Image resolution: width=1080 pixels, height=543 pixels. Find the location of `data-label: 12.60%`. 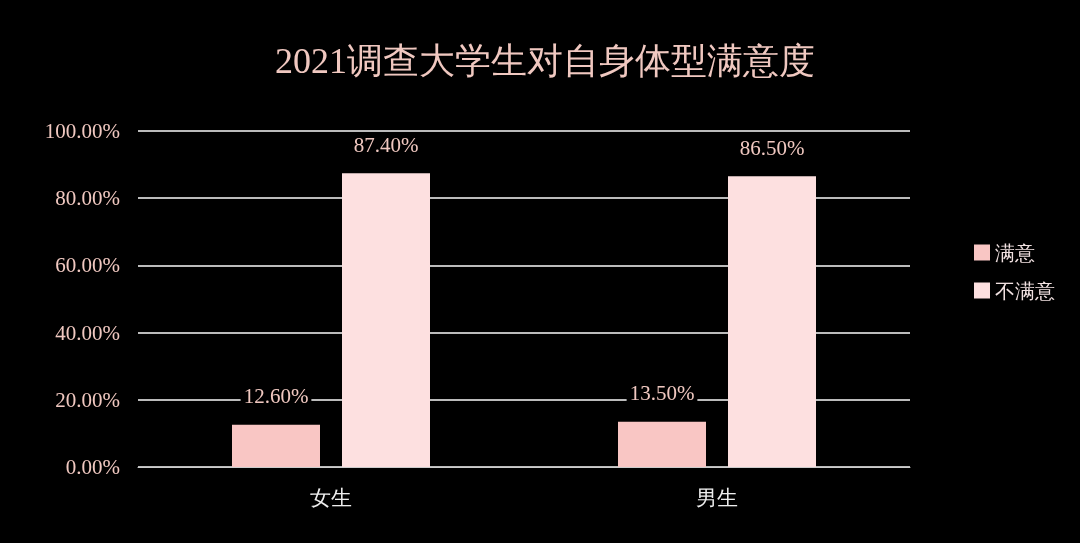

data-label: 12.60% is located at coordinates (276, 396).